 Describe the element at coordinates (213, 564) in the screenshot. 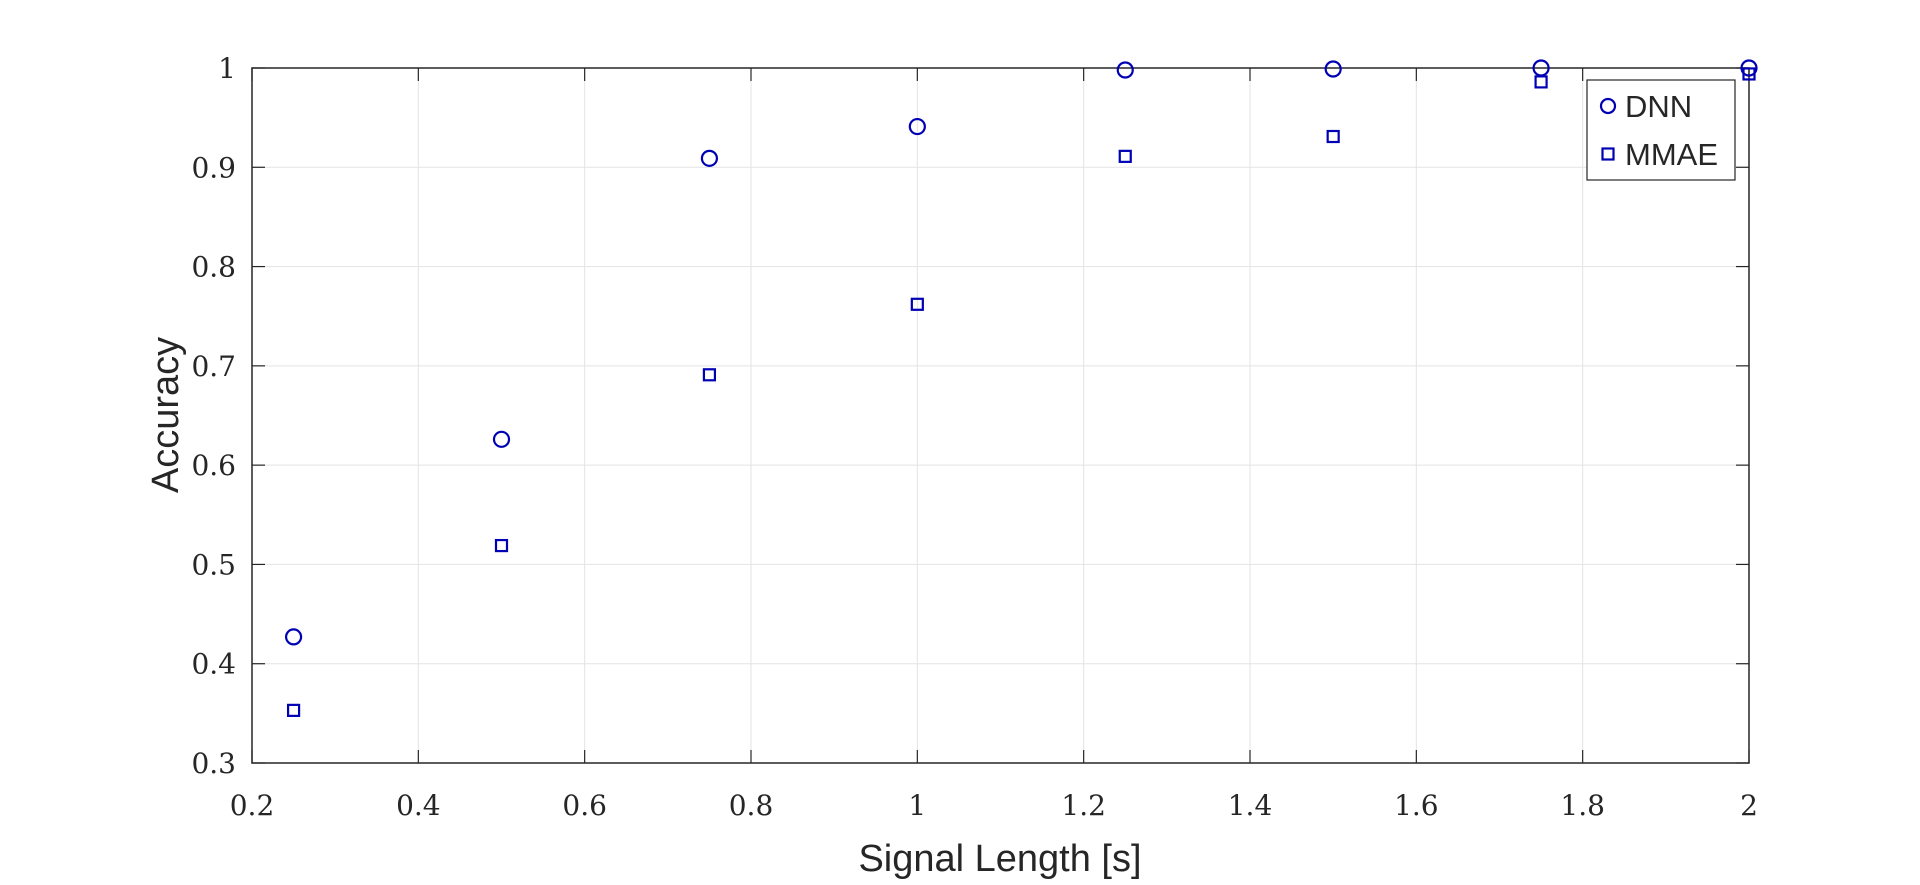

I see `y-tick-label: 0.5` at that location.